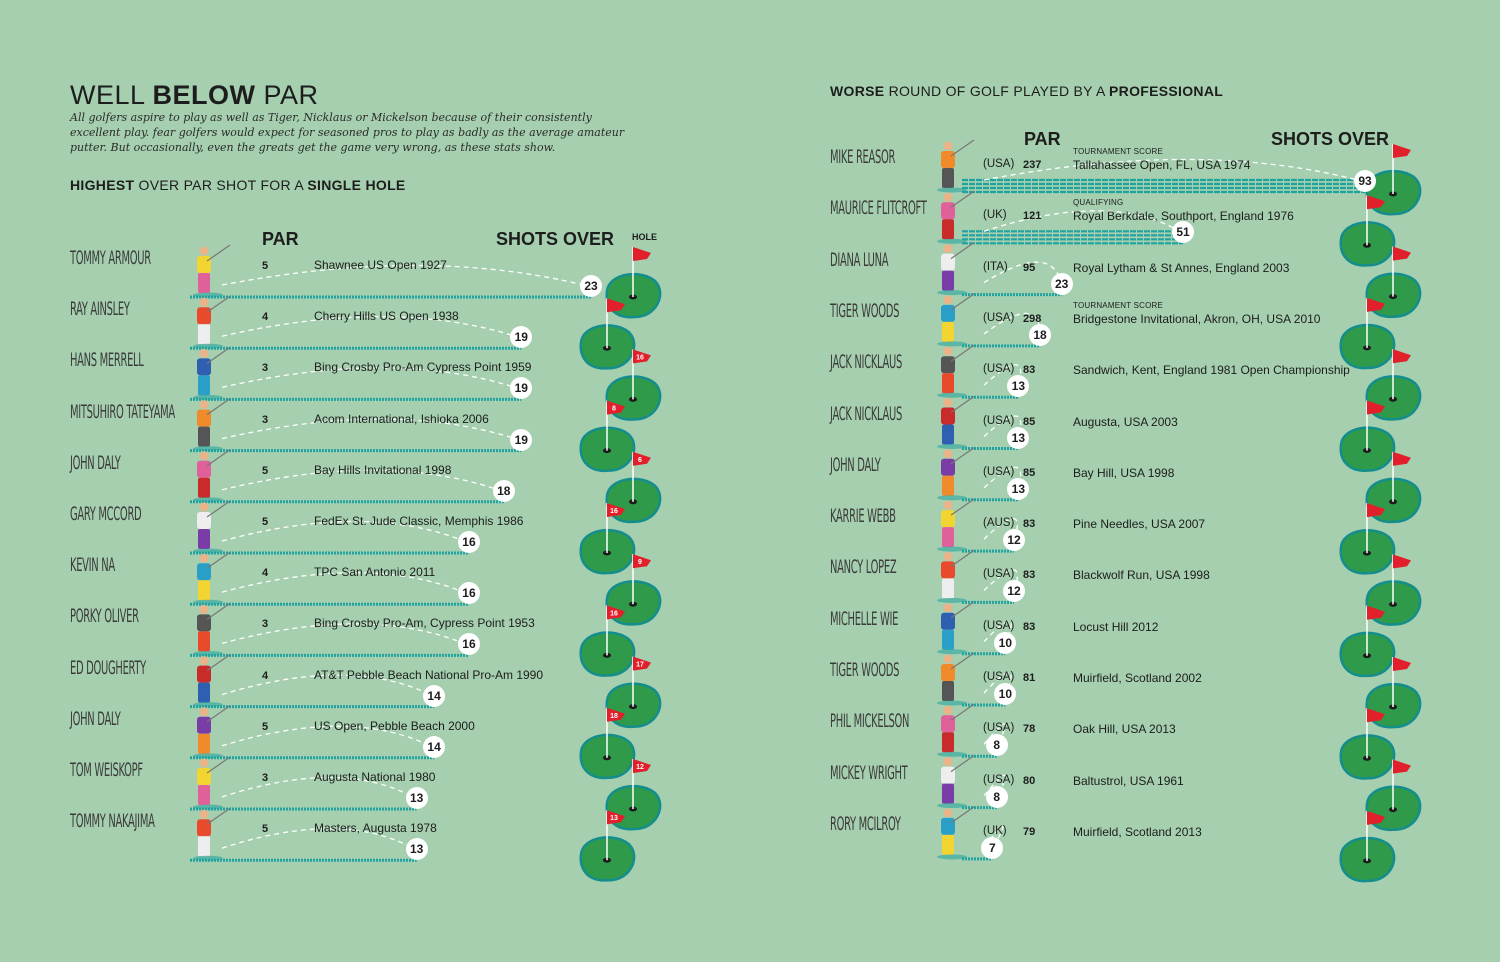  Describe the element at coordinates (107, 360) in the screenshot. I see `golfer-name: HANS MERRELL` at that location.